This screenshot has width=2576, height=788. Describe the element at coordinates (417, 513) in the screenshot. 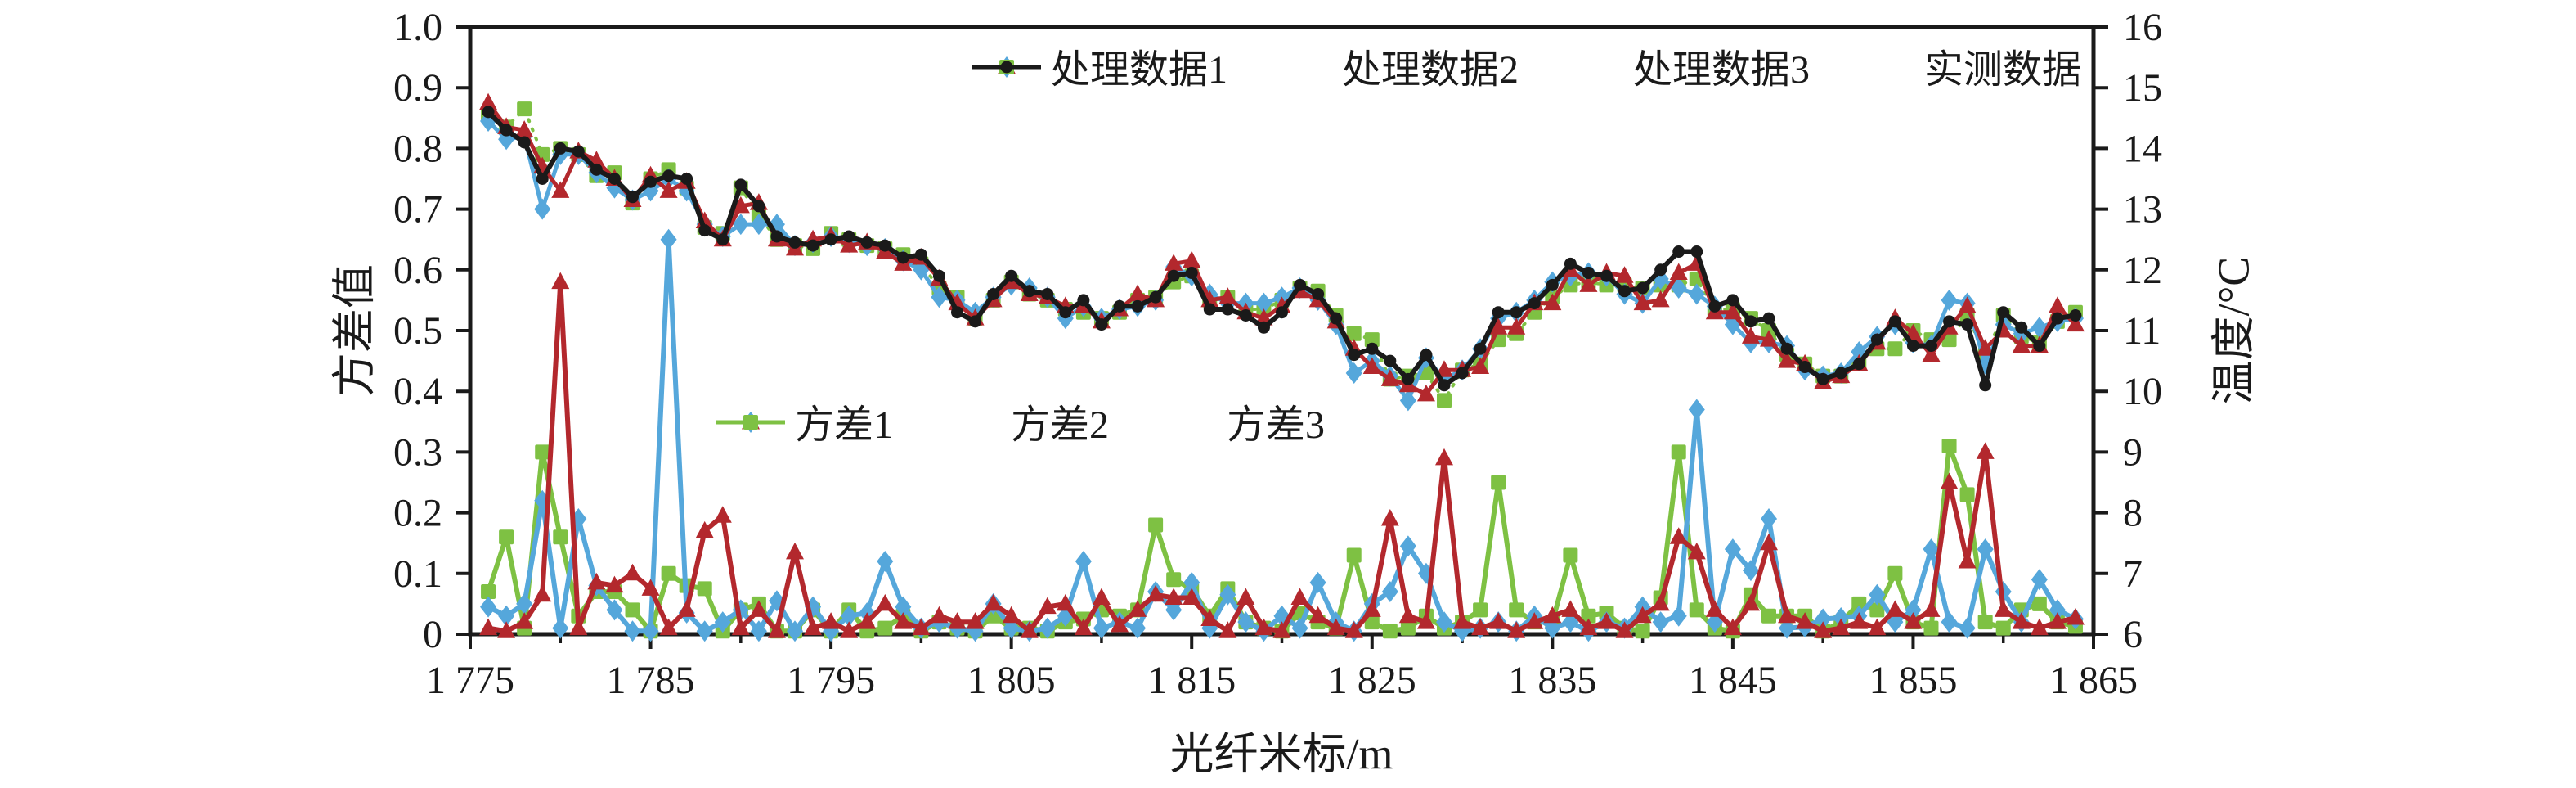

I see `svg-text: 0.2` at that location.